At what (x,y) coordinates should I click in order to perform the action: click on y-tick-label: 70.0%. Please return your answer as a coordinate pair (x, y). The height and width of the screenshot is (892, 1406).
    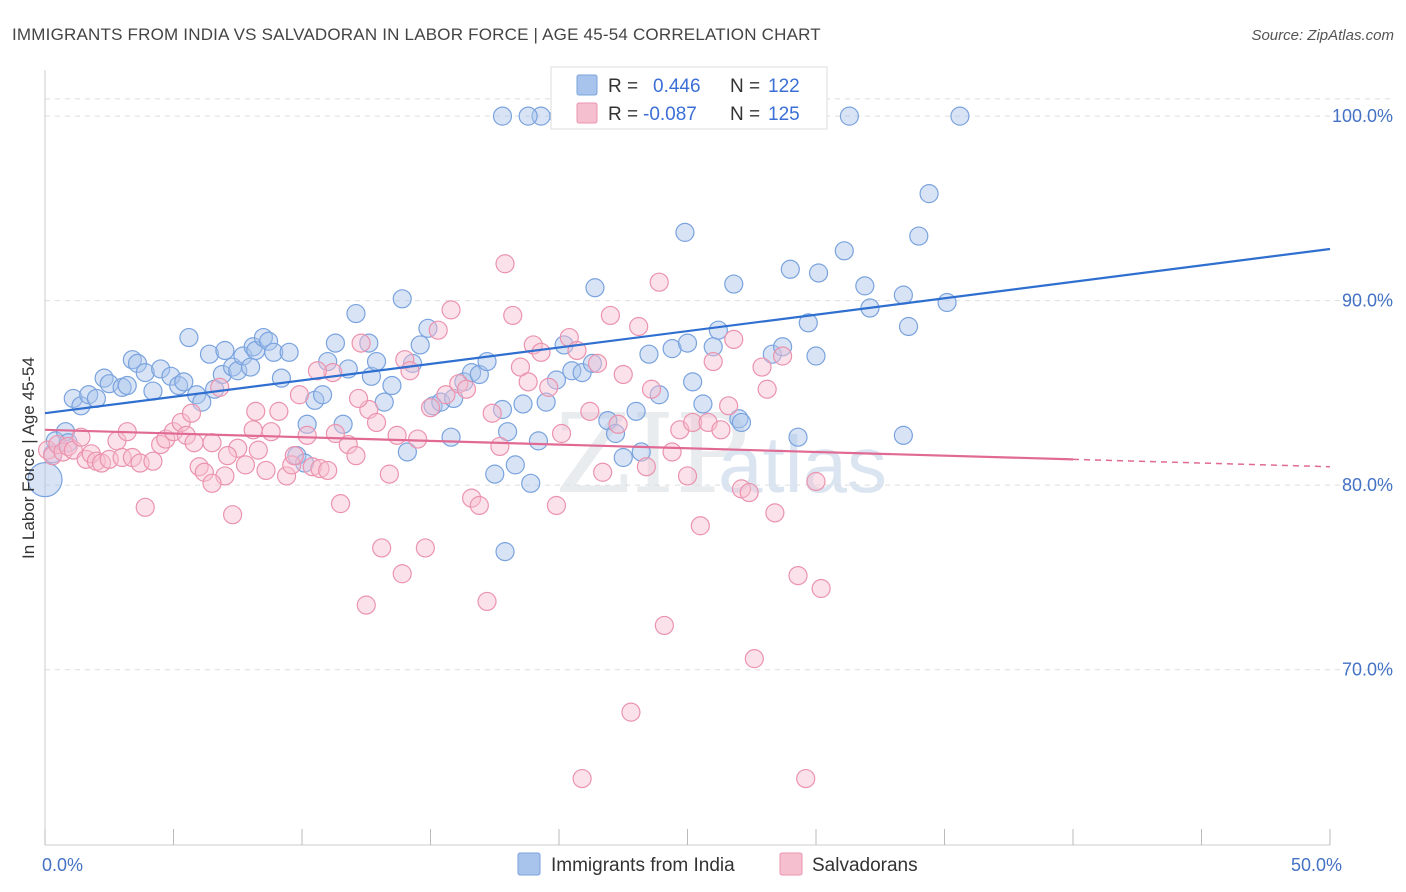
    Looking at the image, I should click on (1367, 670).